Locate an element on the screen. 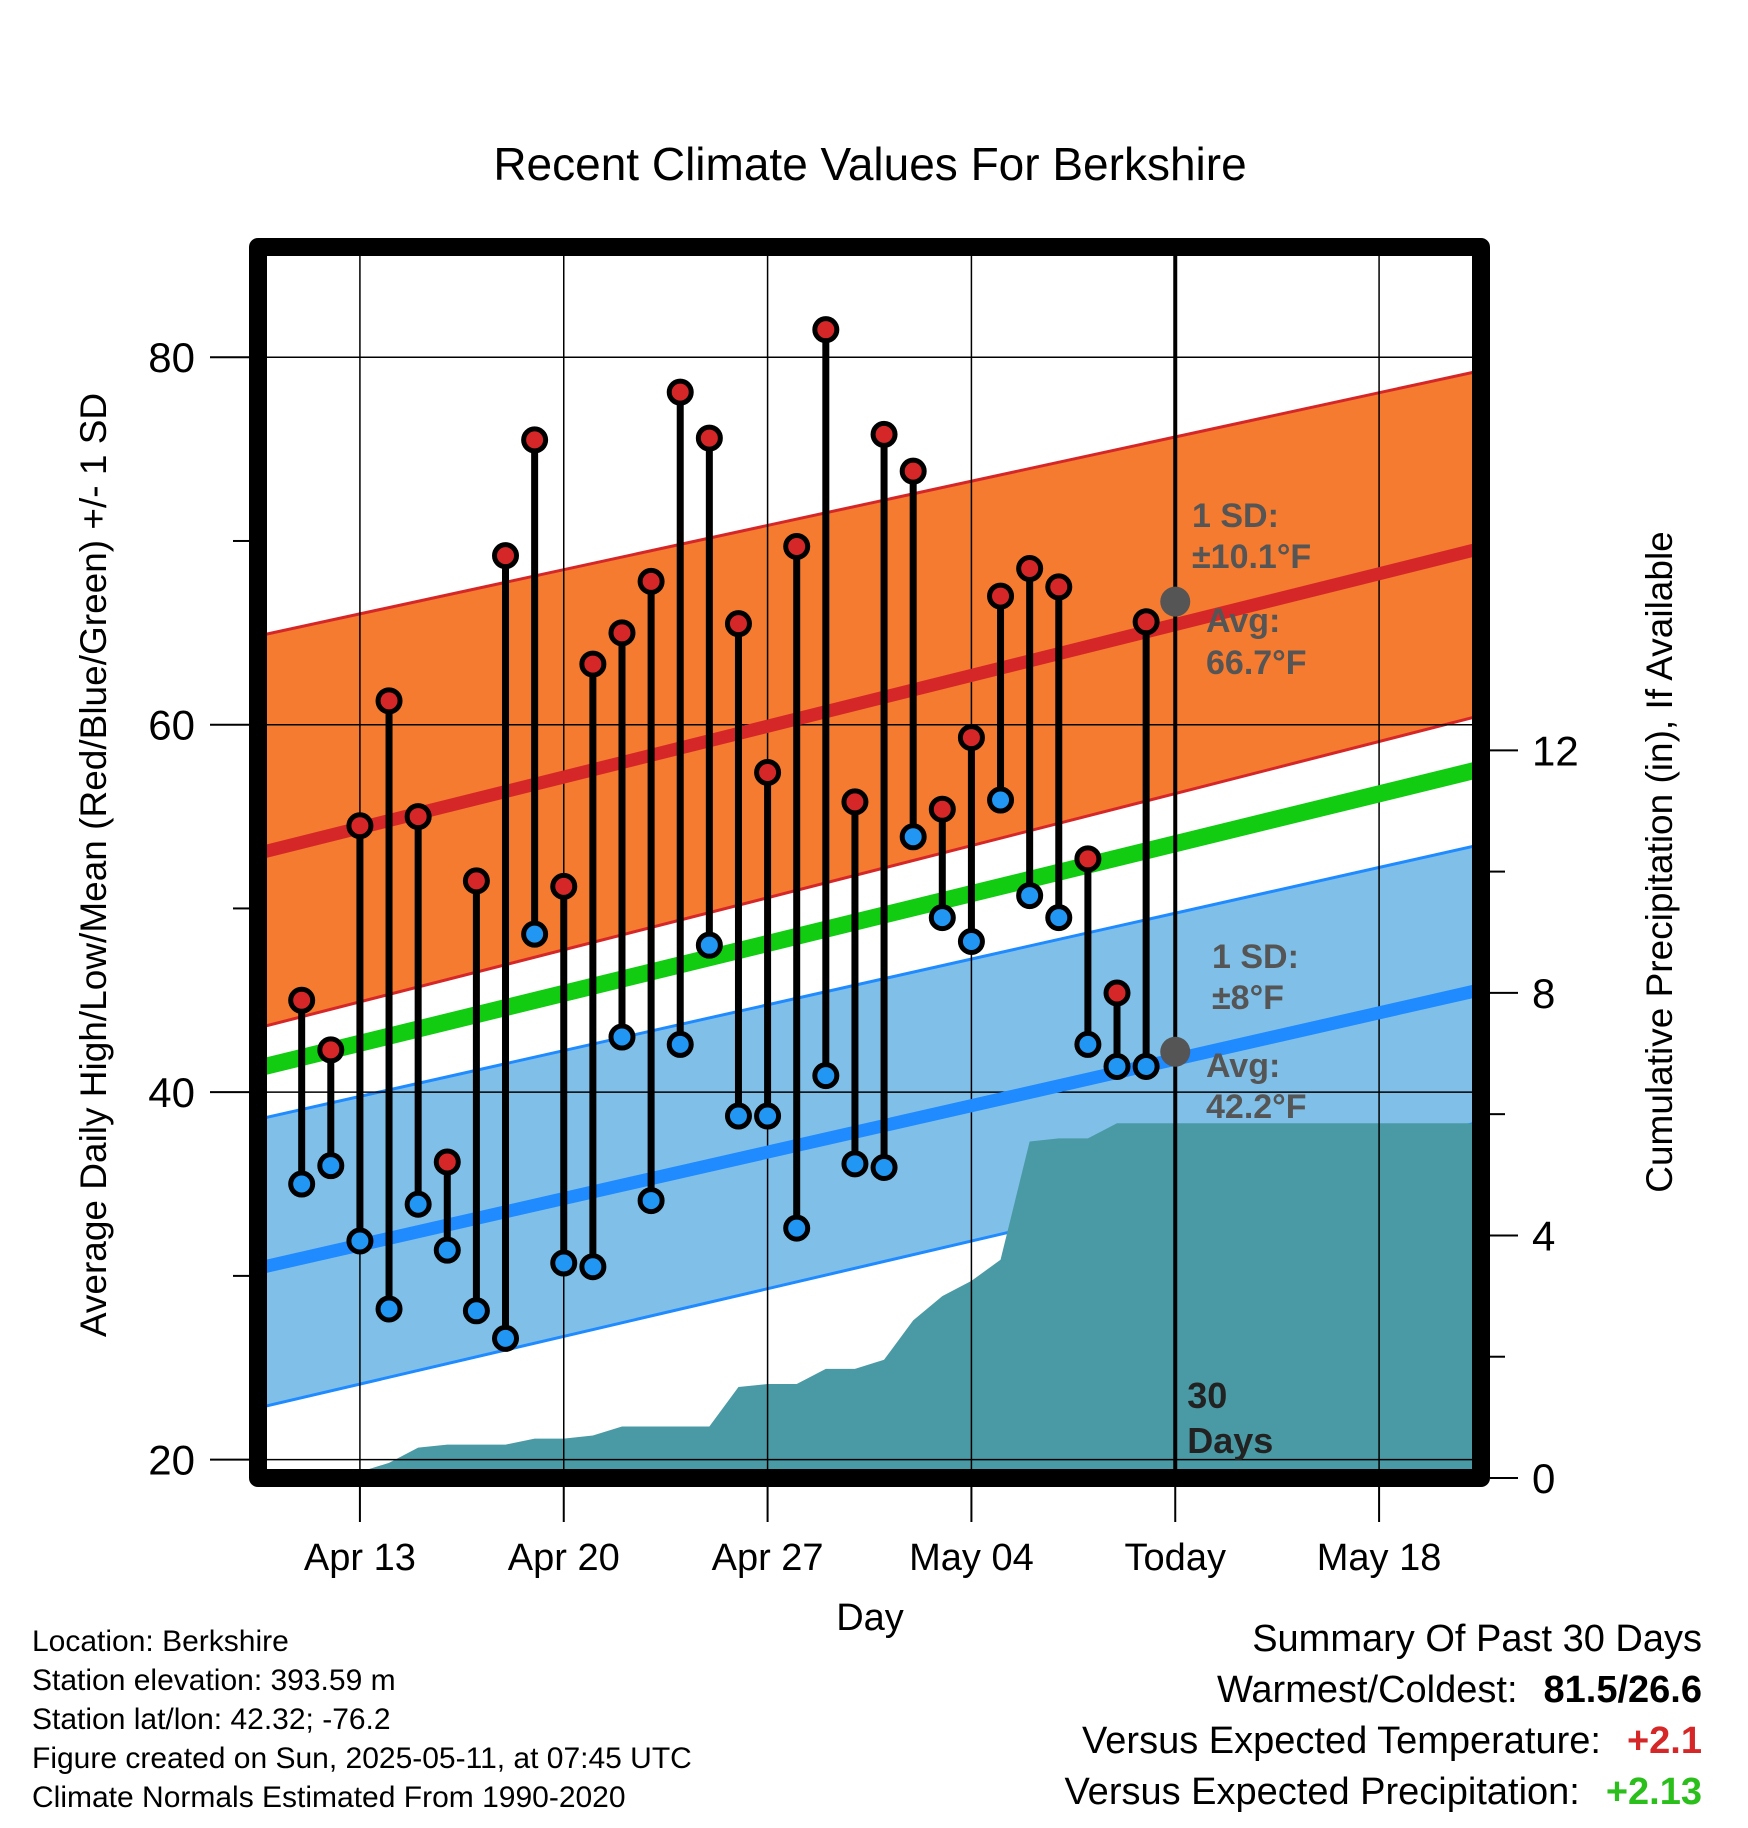 This screenshot has width=1748, height=1828. x-tick-label: Today is located at coordinates (1175, 1558).